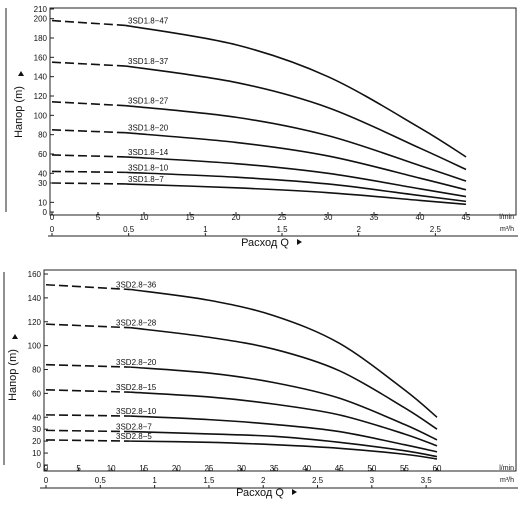 This screenshot has height=510, width=520. Describe the element at coordinates (146, 179) in the screenshot. I see `series-label: 3SD1.8−7` at that location.